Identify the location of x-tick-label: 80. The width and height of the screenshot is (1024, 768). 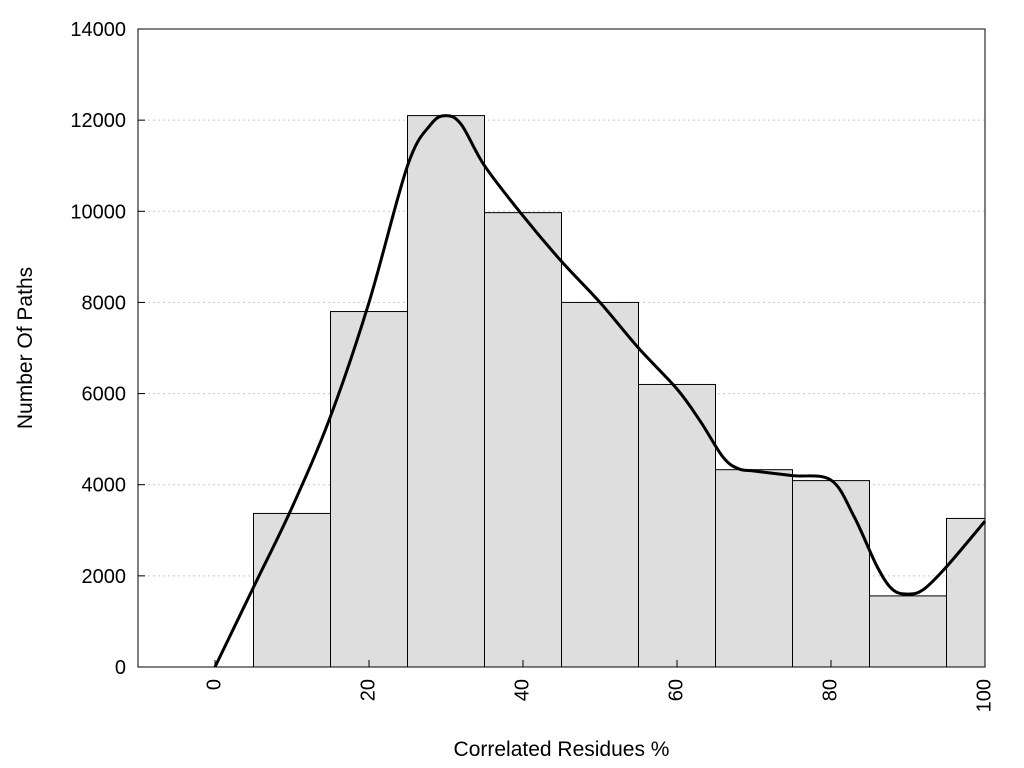
(830, 690).